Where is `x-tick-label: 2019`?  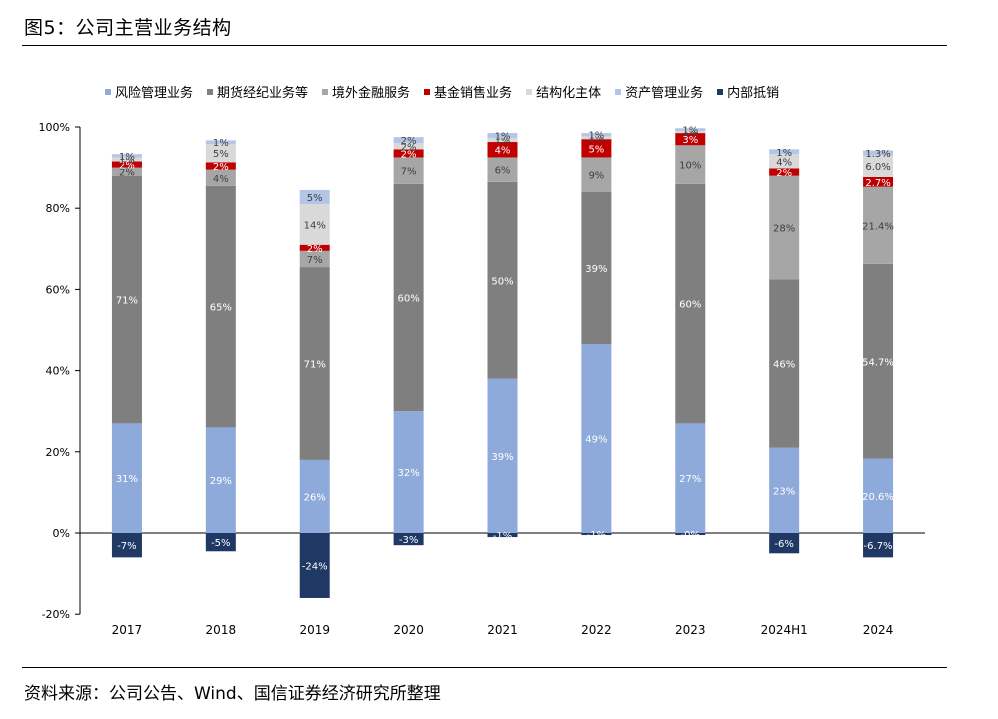
x-tick-label: 2019 is located at coordinates (314, 630).